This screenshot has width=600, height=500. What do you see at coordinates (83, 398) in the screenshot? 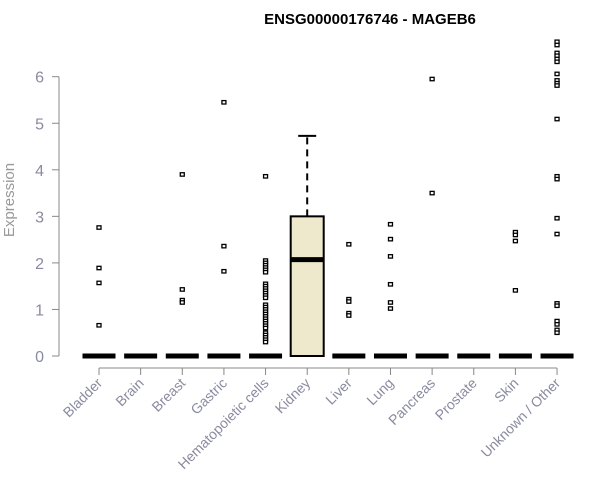
I see `x-tick-label: Bladder` at bounding box center [83, 398].